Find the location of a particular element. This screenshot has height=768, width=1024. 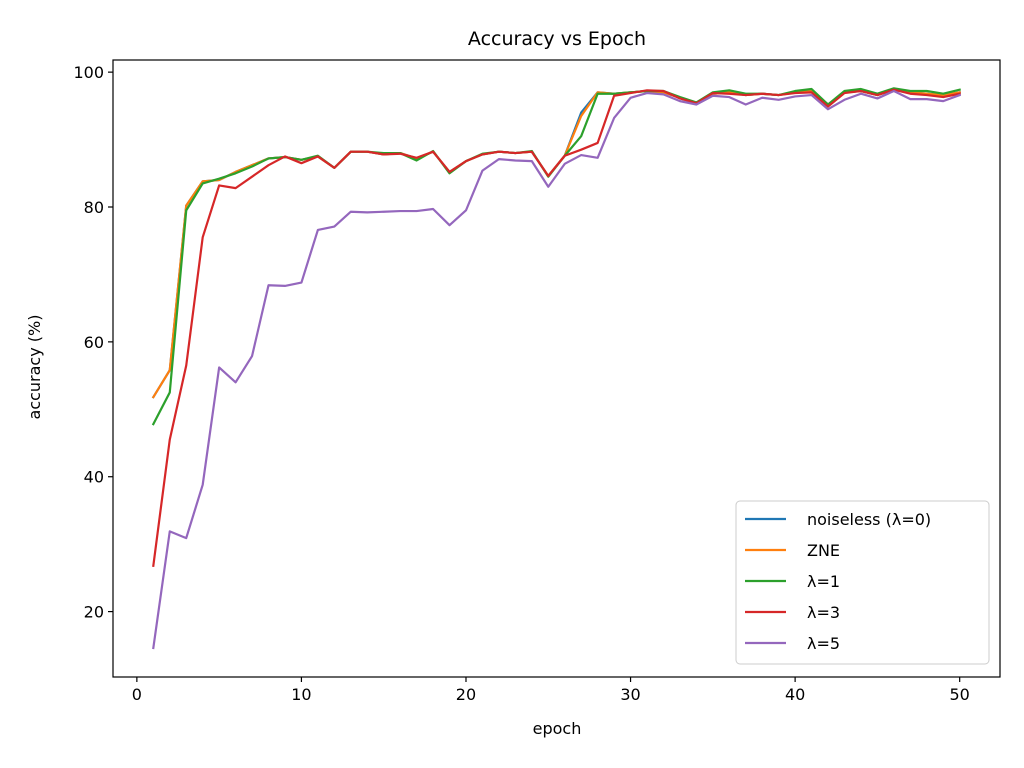

x-tick-label: 50 is located at coordinates (960, 694).